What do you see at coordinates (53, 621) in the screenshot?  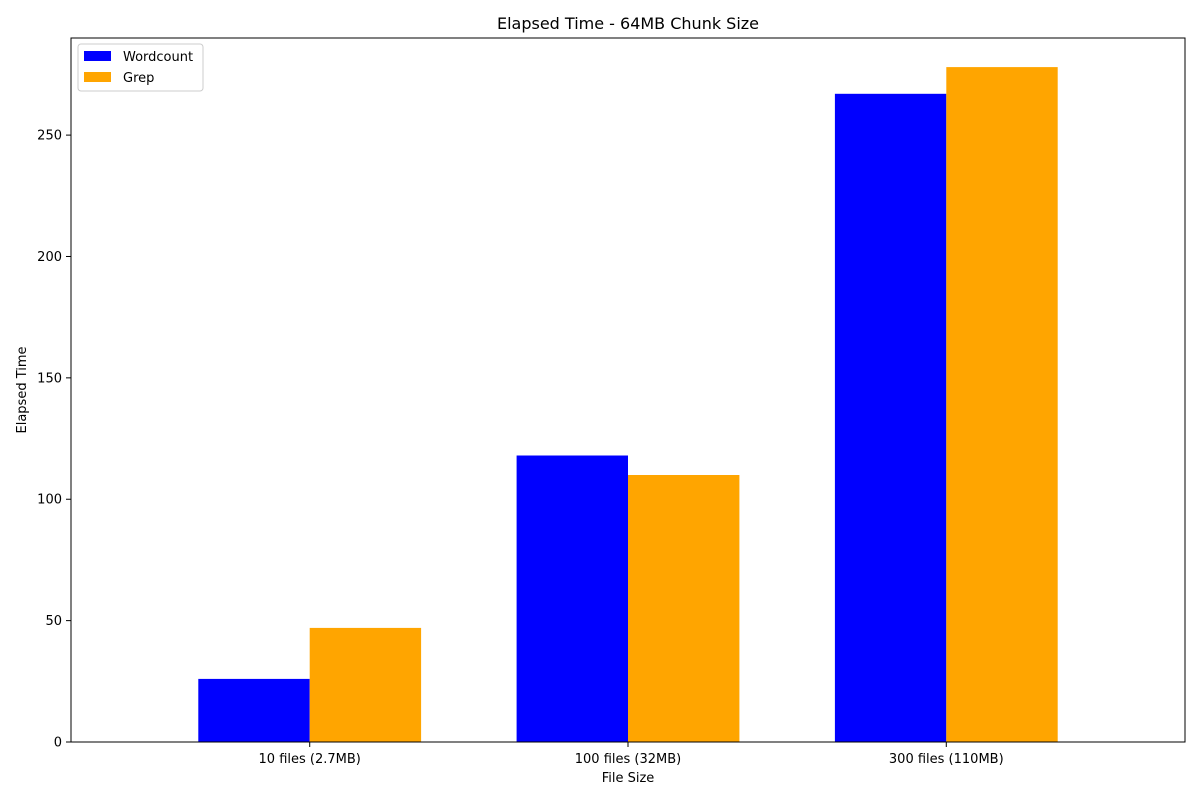 I see `y-tick-label: 50` at bounding box center [53, 621].